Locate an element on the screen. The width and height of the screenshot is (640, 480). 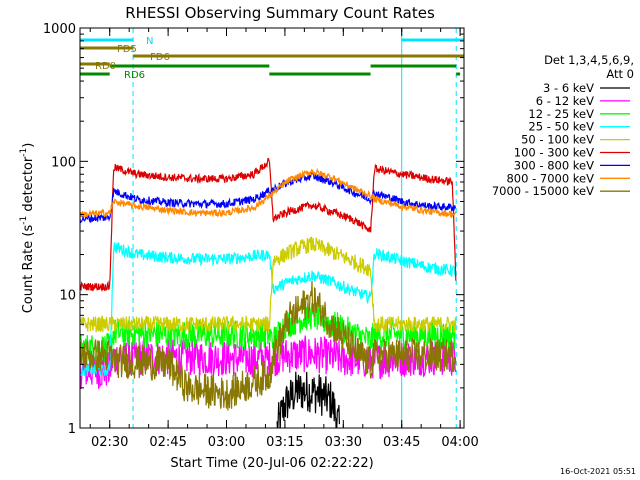
legend-entry-label: 25 - 50 keV is located at coordinates (561, 127).